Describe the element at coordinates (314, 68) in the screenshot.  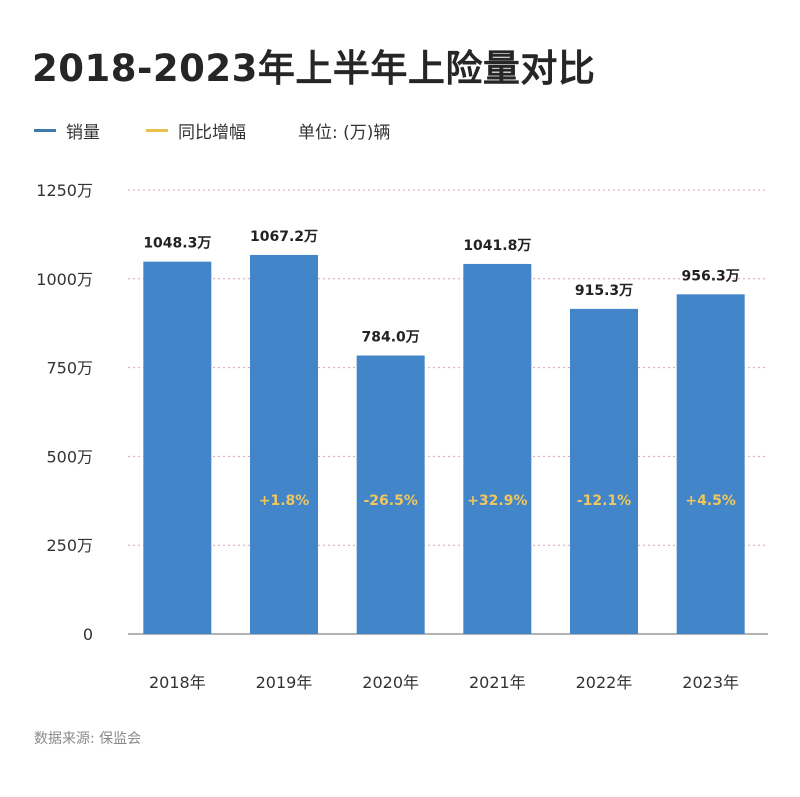
I see `chart-title: 2018-2023年上半年上险量对比` at that location.